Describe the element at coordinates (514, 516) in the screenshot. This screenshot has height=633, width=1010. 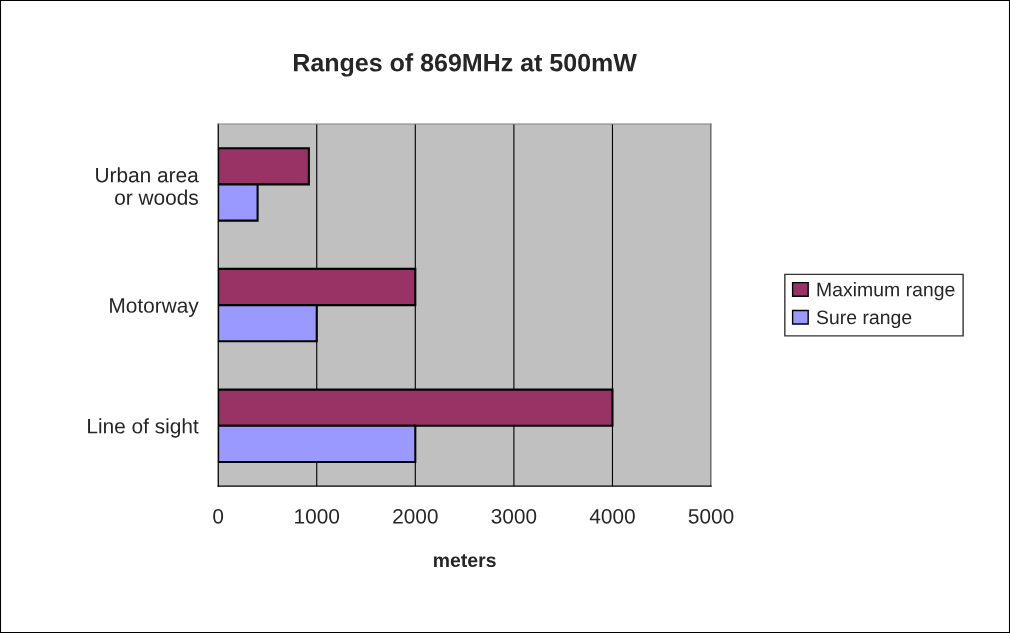
I see `x-tick-label: 3000` at that location.